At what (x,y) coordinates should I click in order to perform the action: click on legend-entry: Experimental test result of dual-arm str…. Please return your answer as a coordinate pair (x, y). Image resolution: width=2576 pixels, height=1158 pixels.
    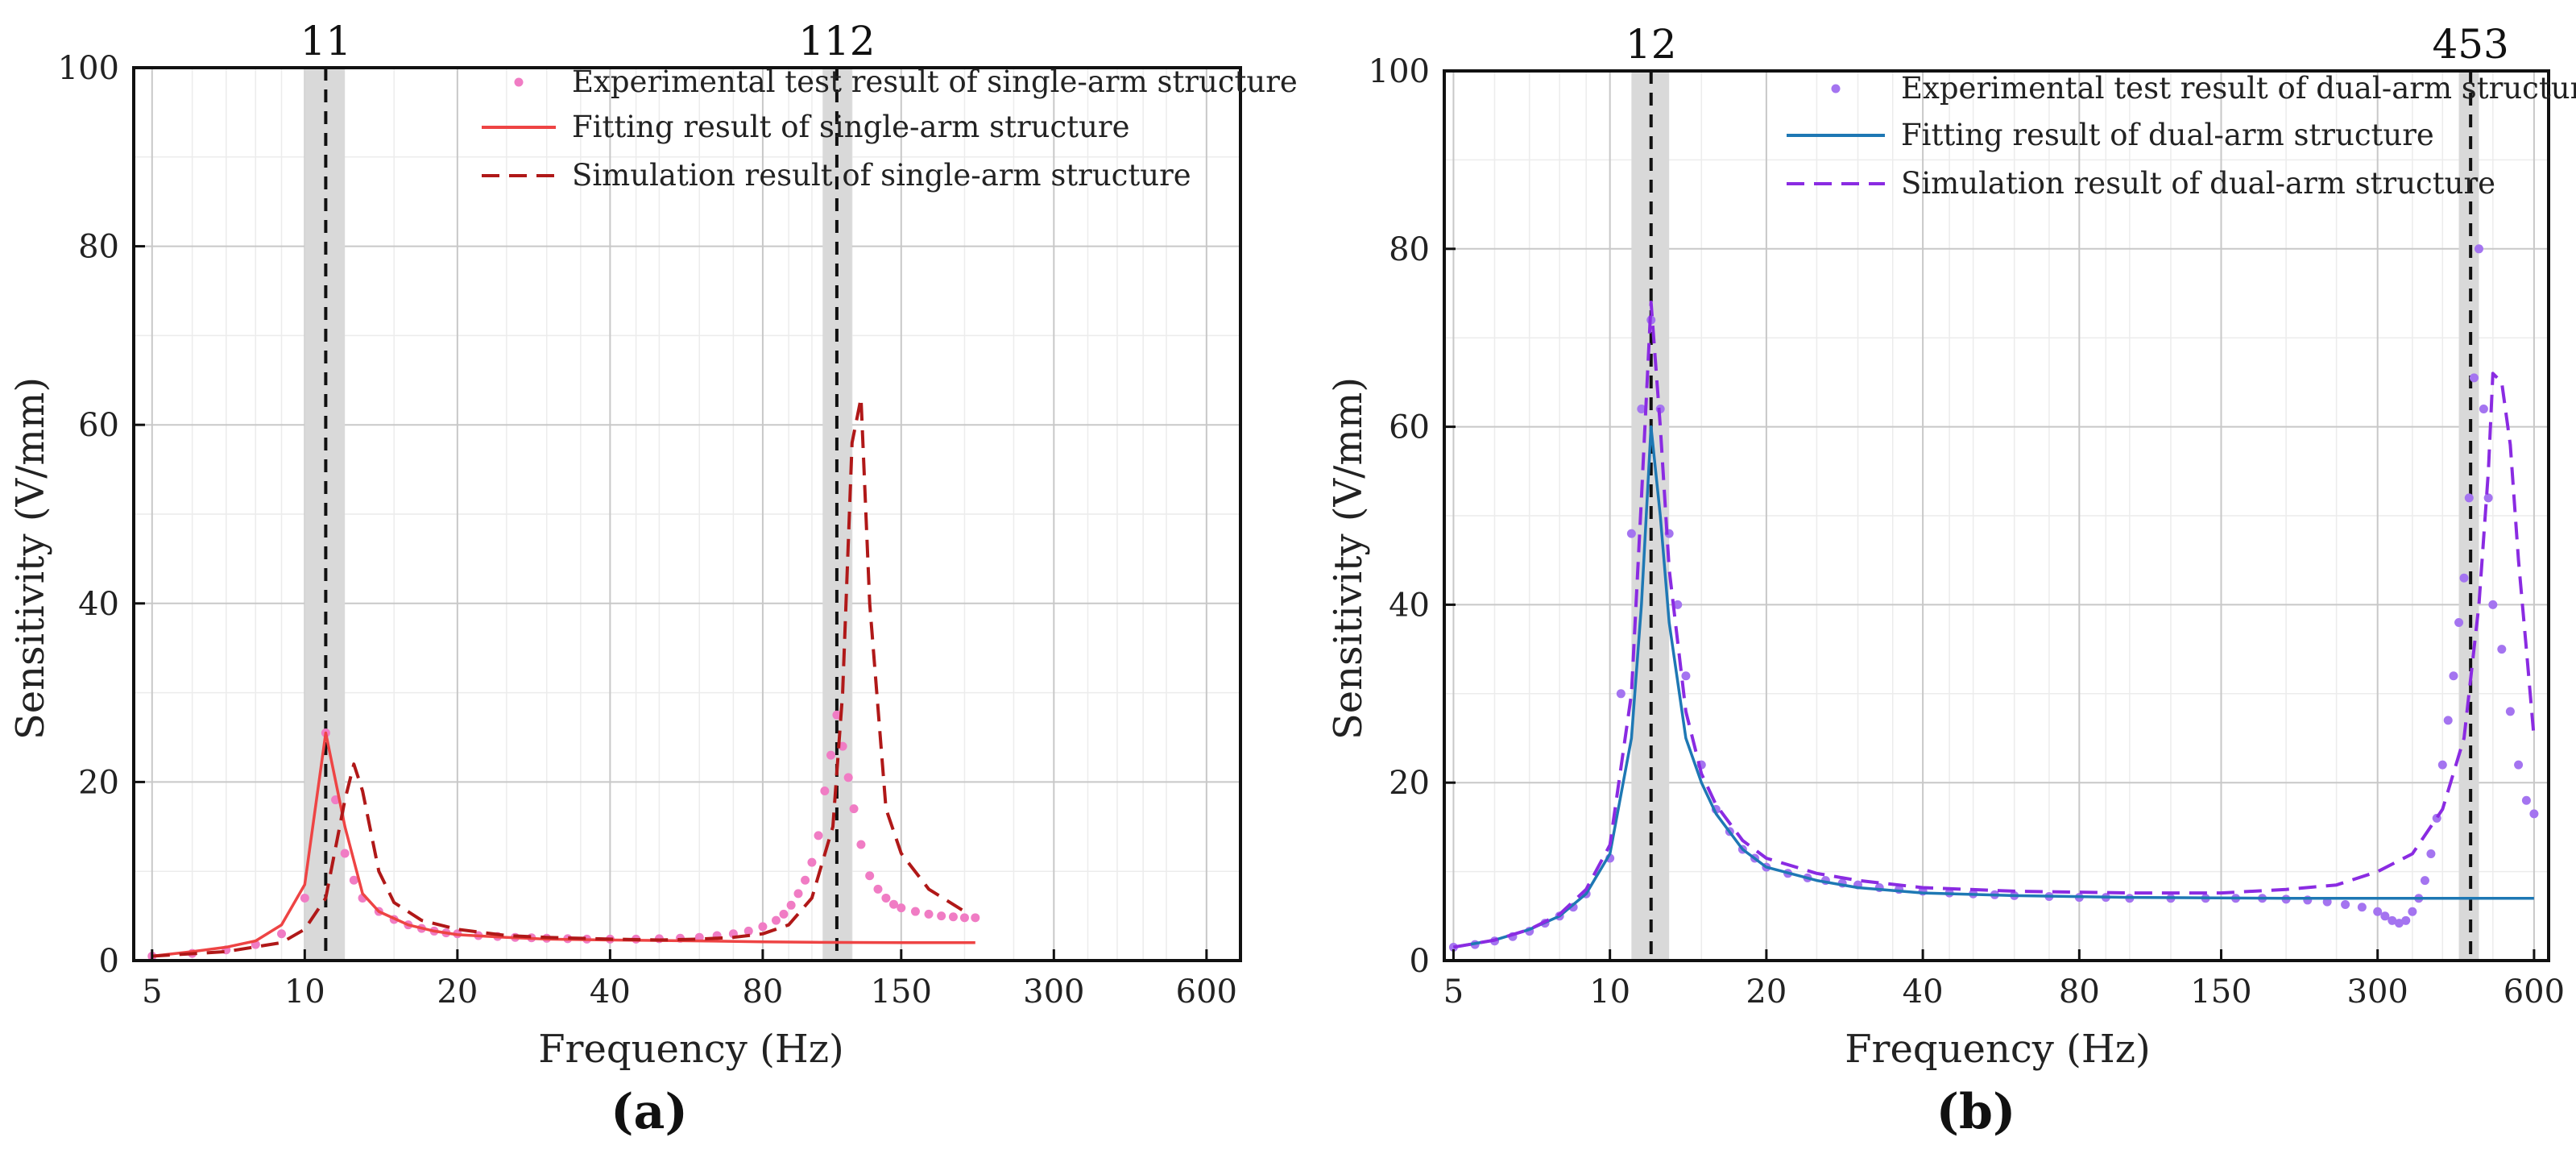
    Looking at the image, I should click on (2238, 88).